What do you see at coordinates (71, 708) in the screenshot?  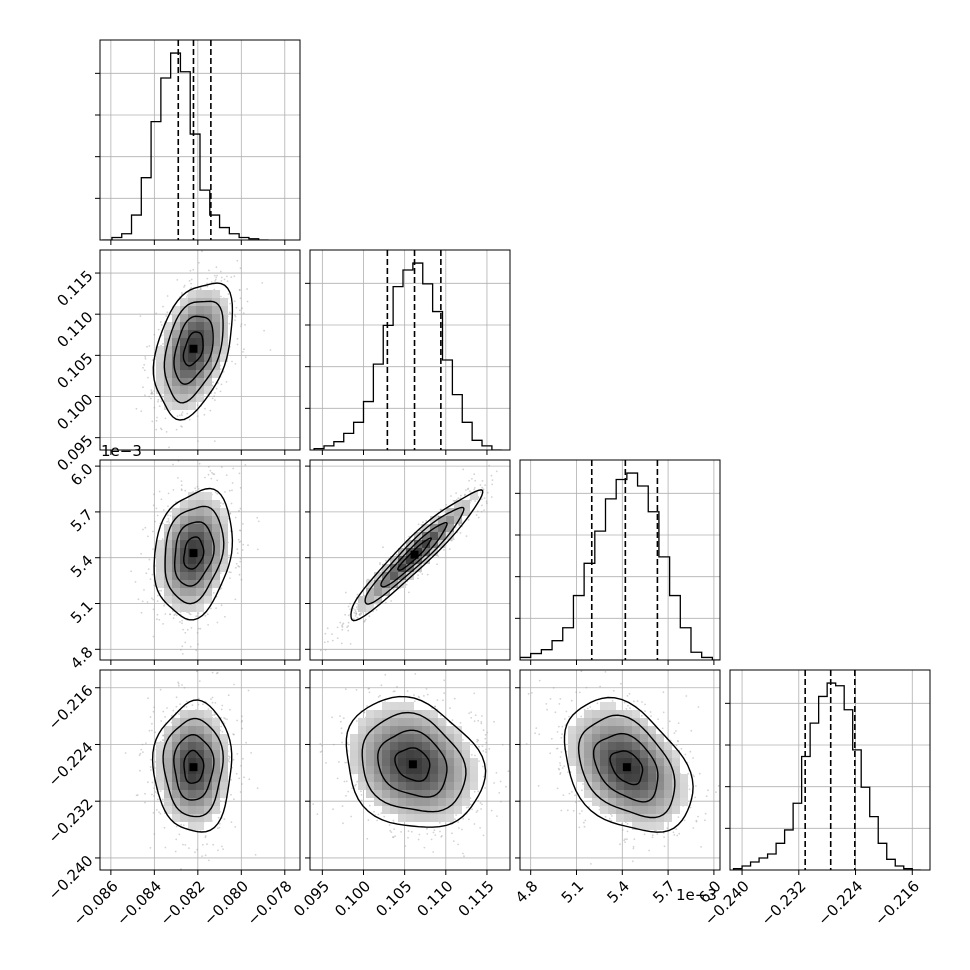 I see `y-tick-label: −0.216` at bounding box center [71, 708].